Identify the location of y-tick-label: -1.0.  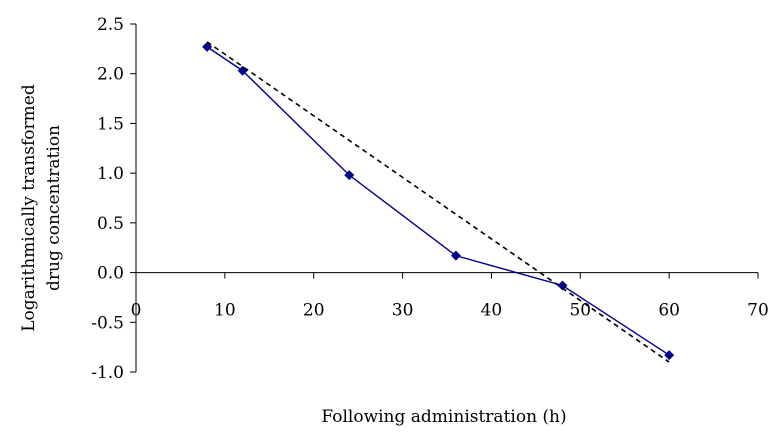
(107, 373).